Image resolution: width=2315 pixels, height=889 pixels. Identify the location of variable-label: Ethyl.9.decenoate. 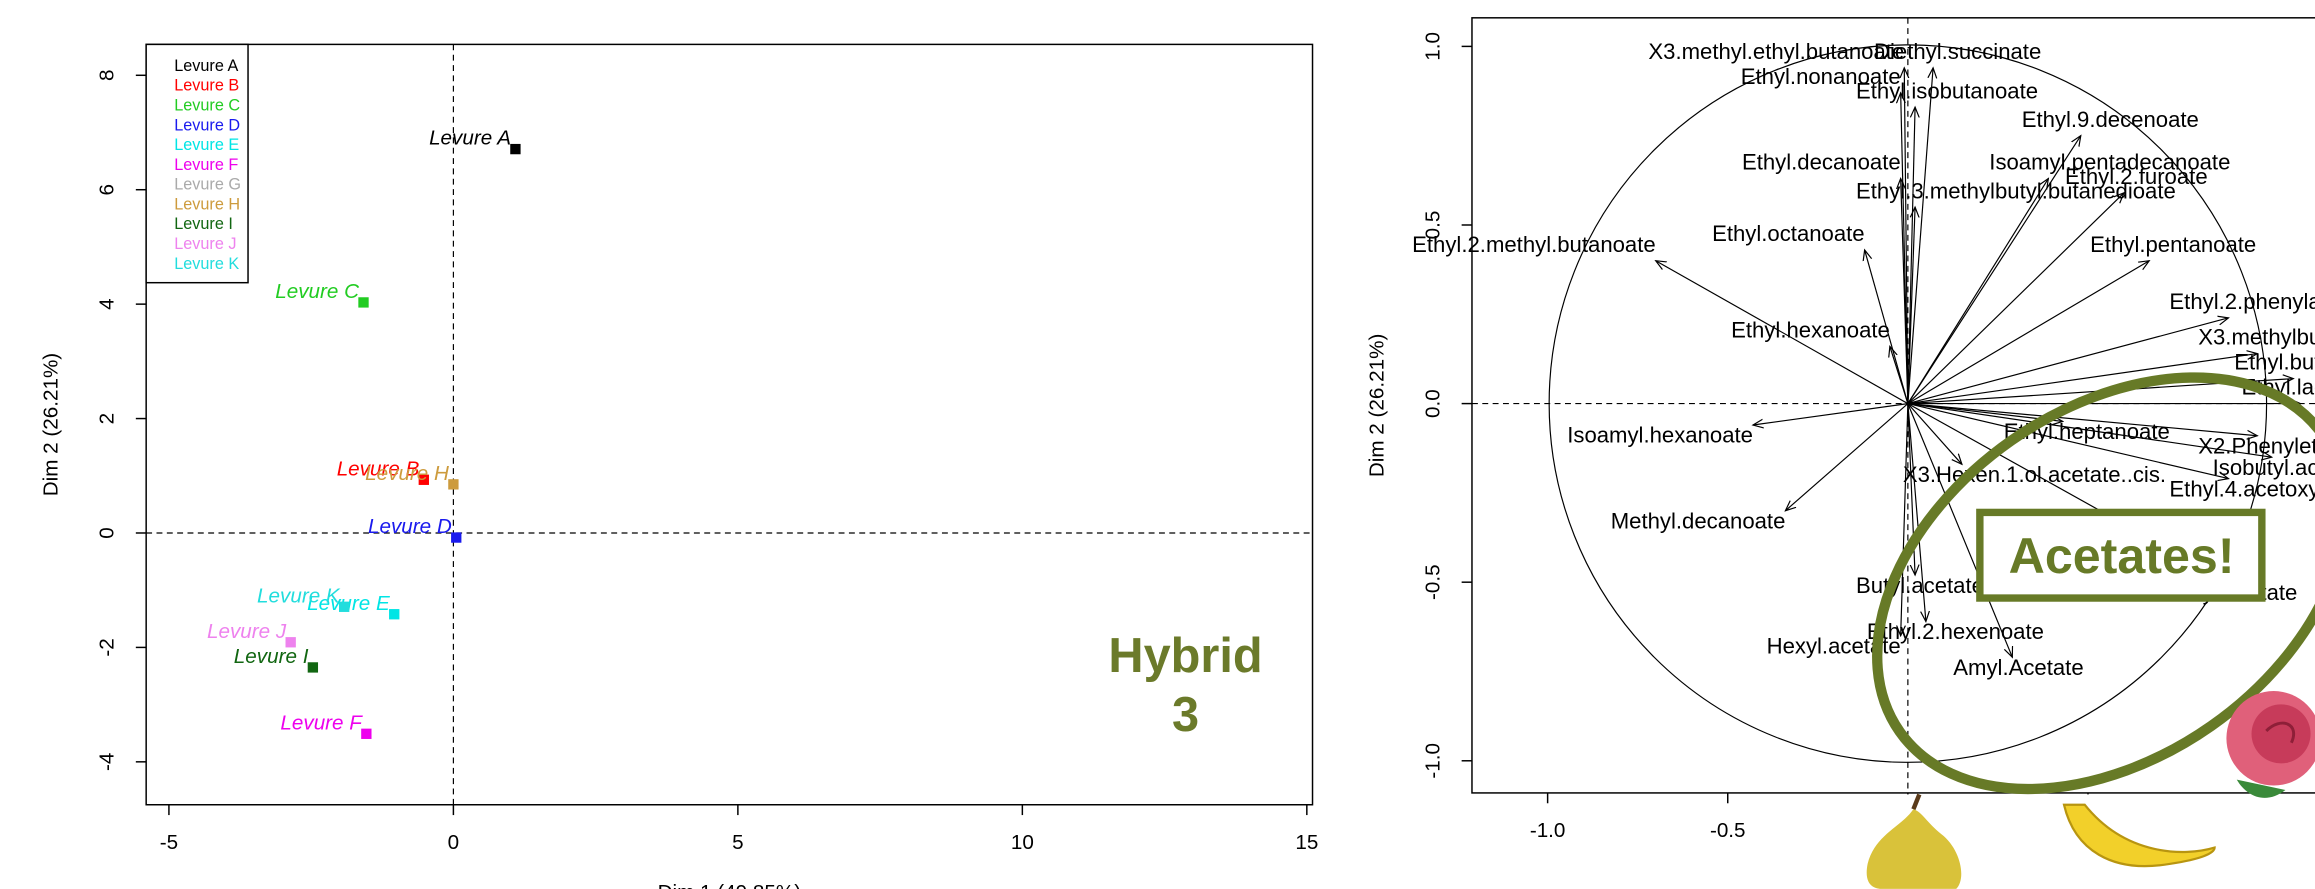
(2110, 119).